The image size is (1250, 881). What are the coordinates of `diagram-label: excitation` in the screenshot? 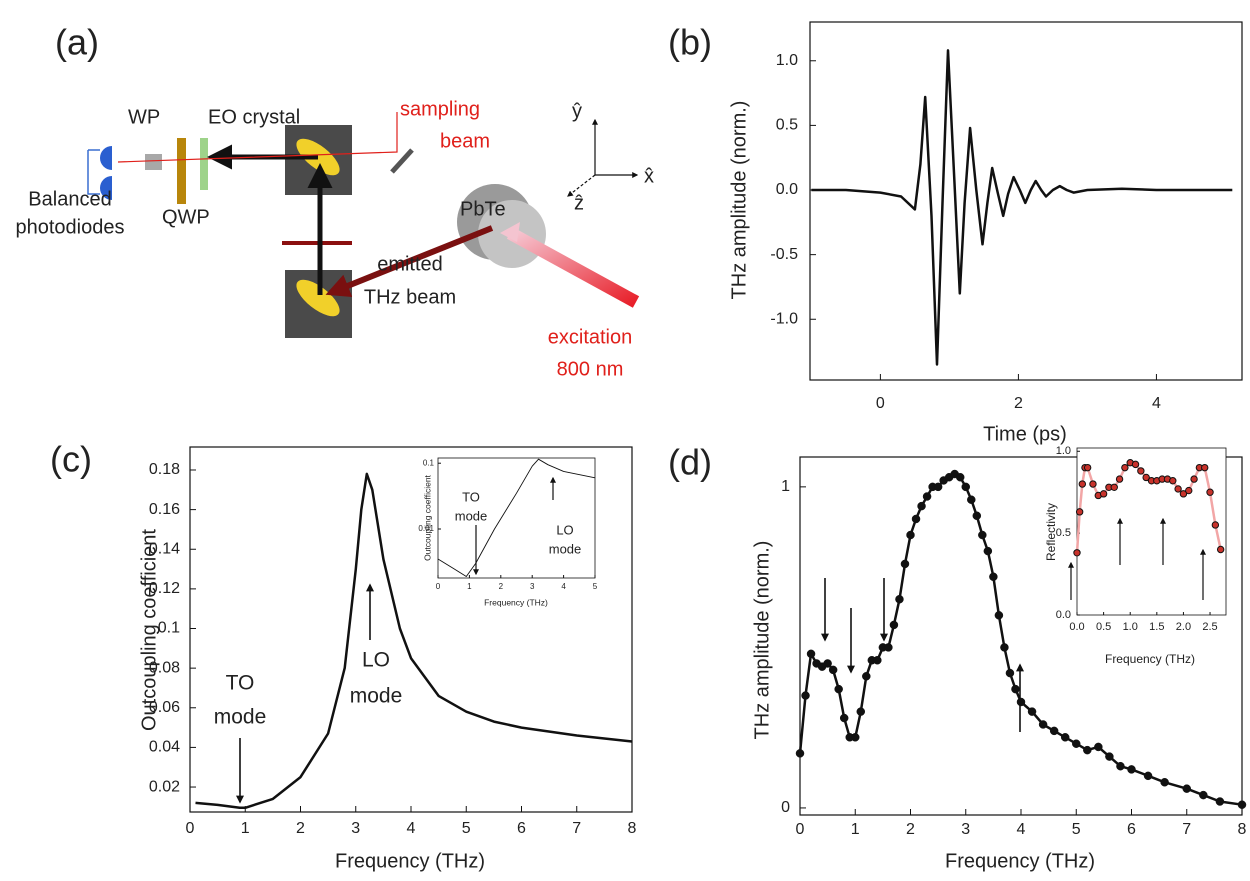 It's located at (590, 337).